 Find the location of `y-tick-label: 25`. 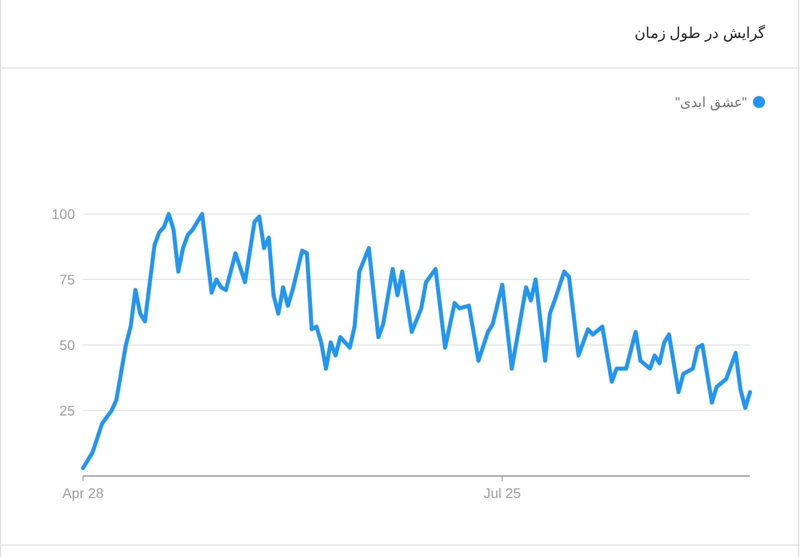

y-tick-label: 25 is located at coordinates (67, 410).